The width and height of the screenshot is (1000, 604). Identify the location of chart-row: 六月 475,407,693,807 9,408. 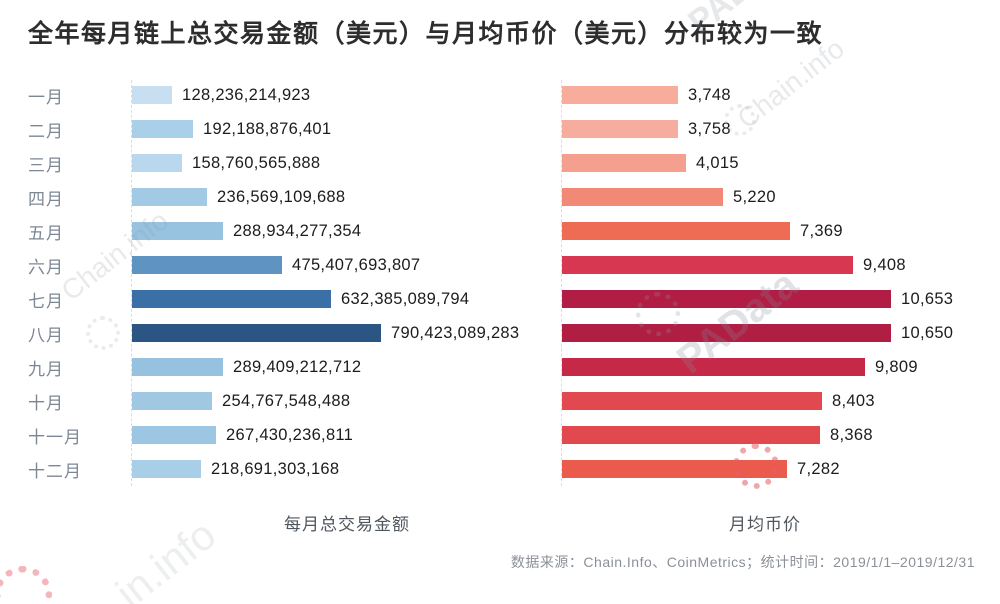
(509, 265).